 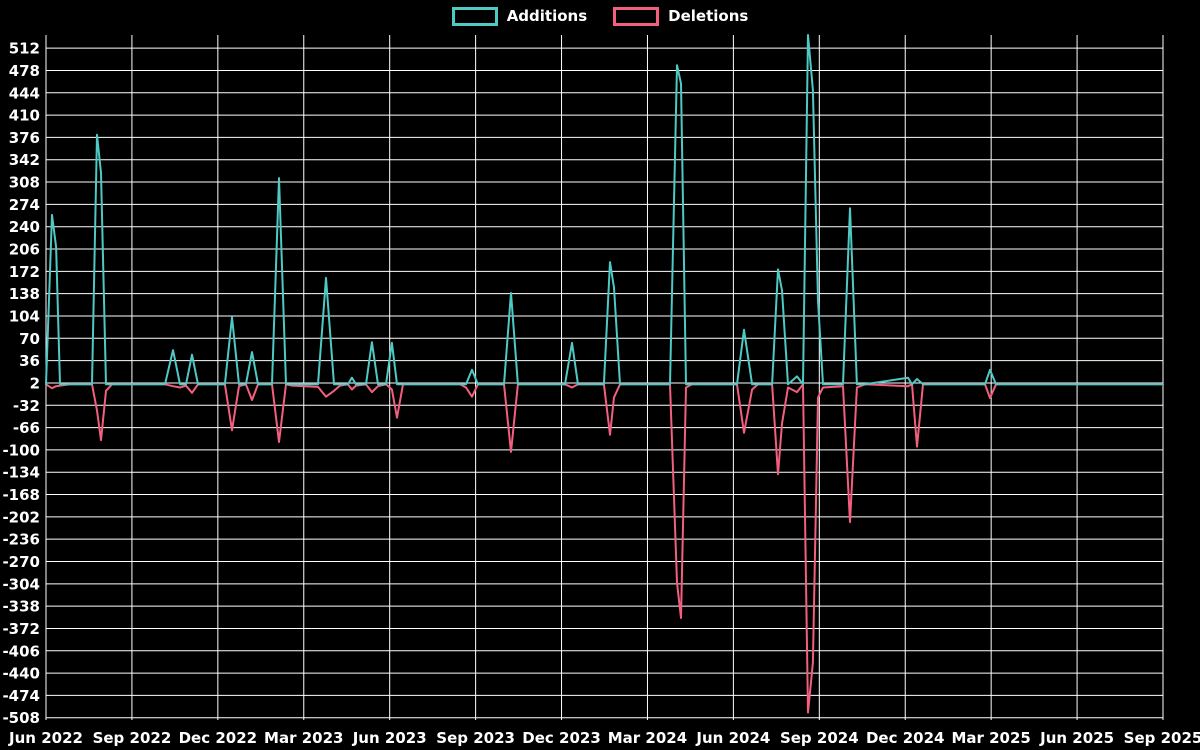 I want to click on y-tick-label: -508, so click(x=21, y=718).